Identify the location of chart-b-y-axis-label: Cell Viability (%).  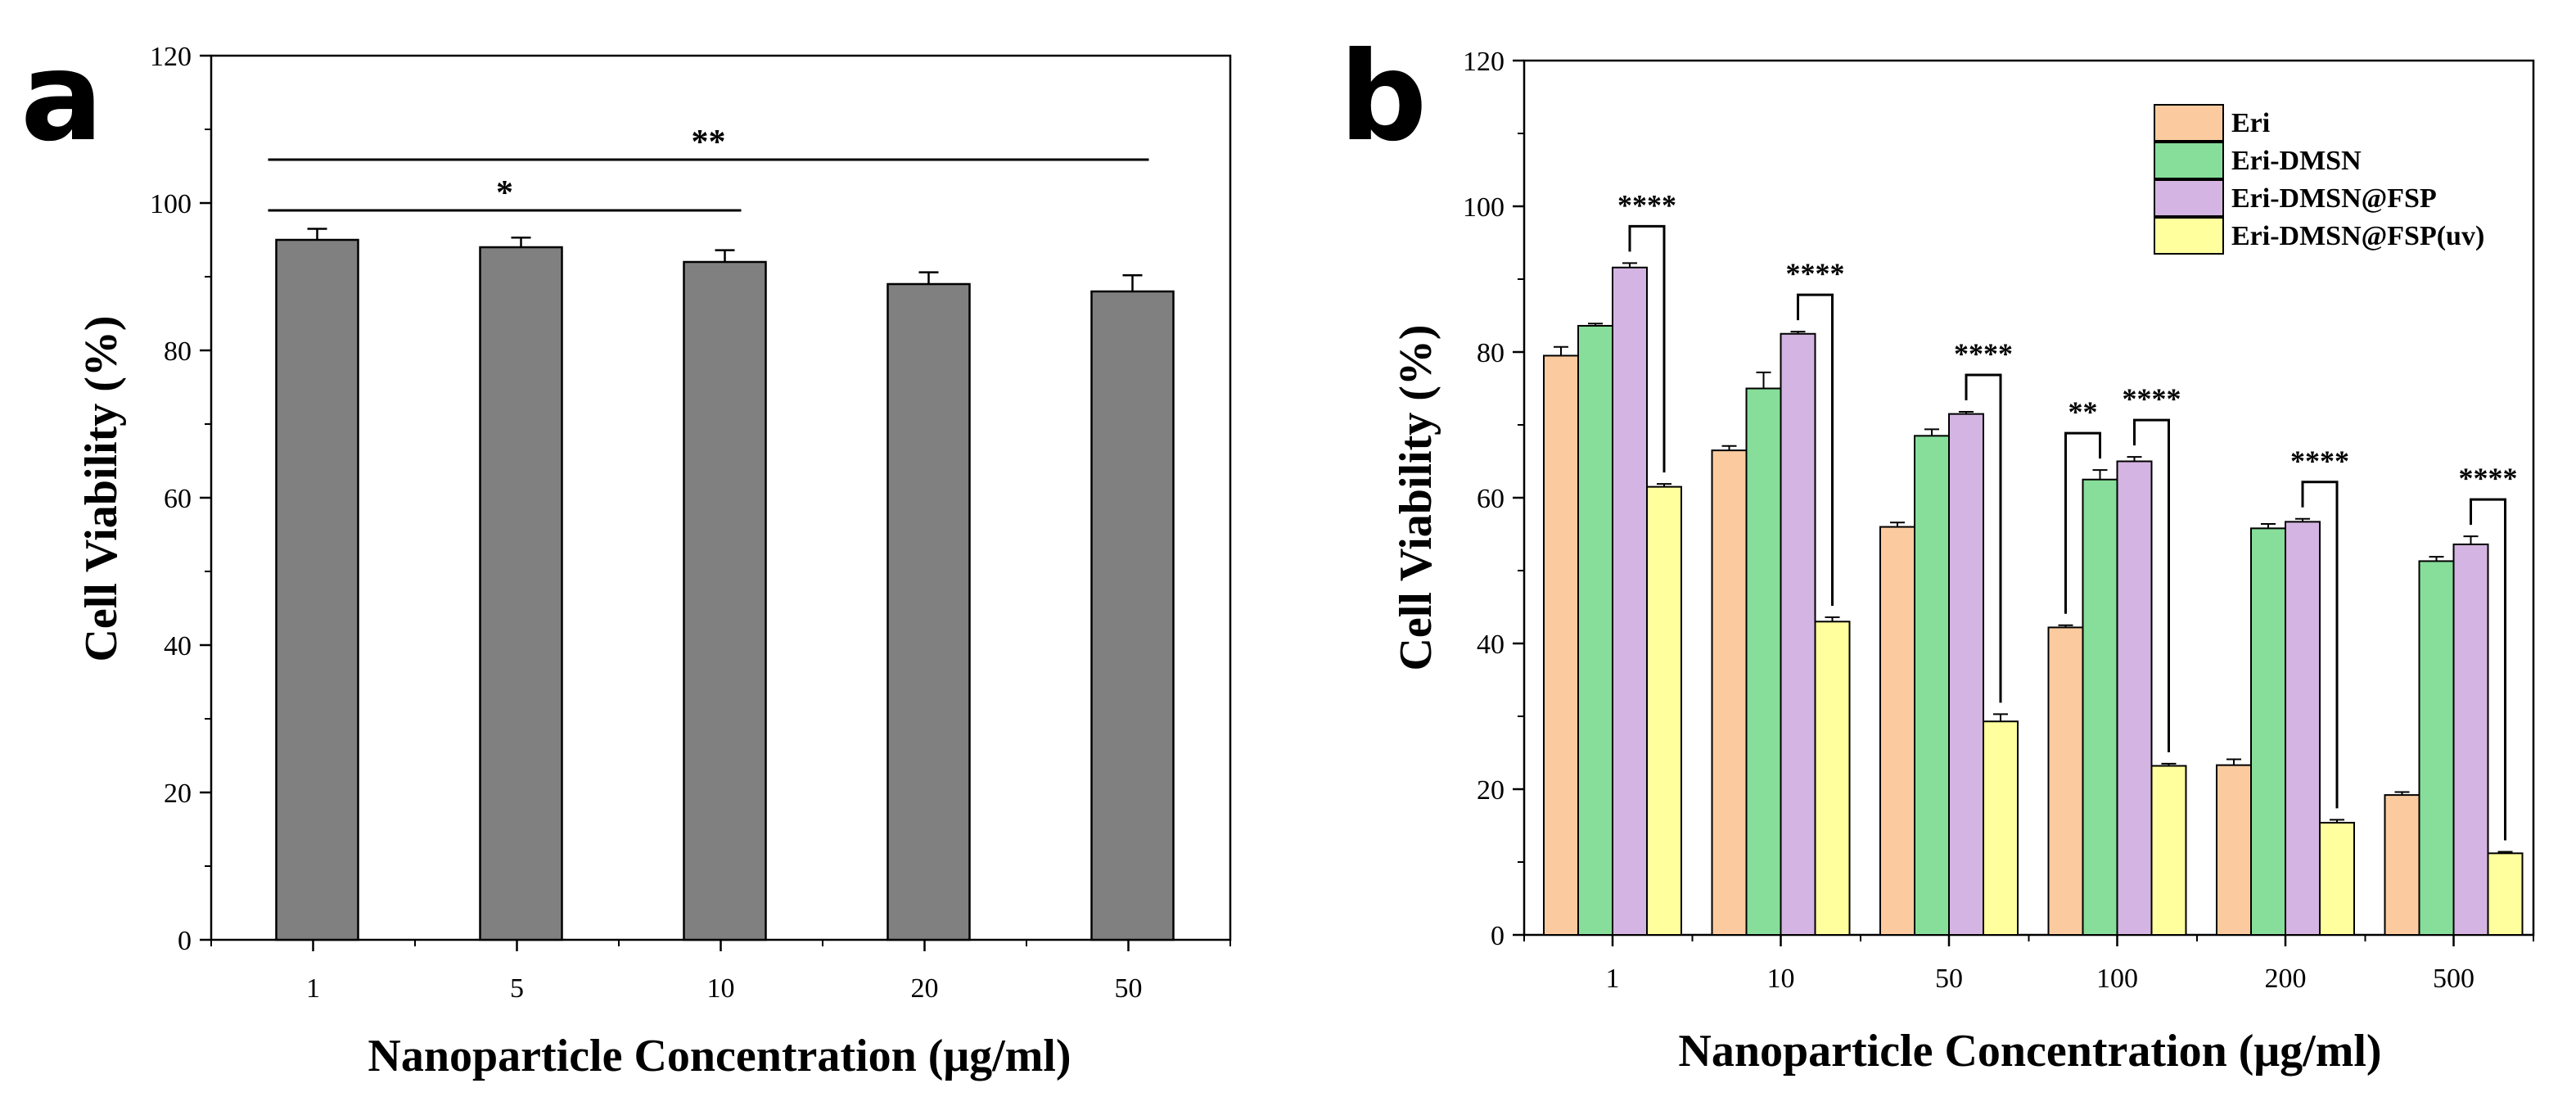
(1416, 497).